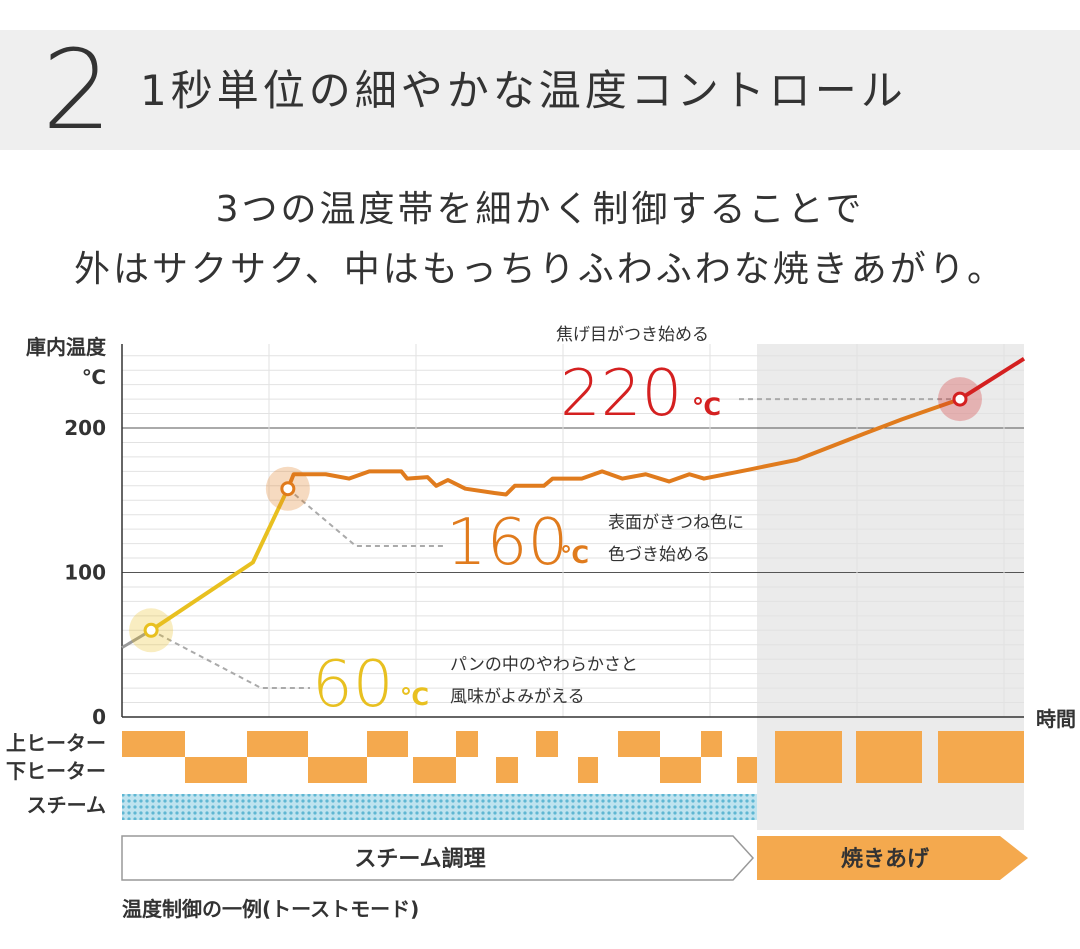  Describe the element at coordinates (659, 555) in the screenshot. I see `temp-160-note-line2: 色づき始める` at that location.